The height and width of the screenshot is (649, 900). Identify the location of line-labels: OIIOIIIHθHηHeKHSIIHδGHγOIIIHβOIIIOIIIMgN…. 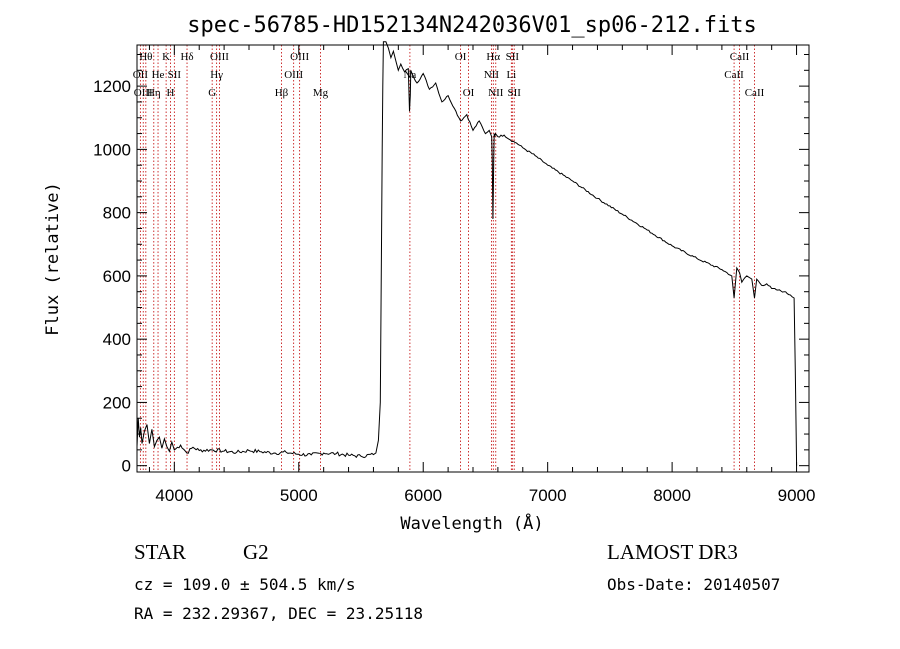
(449, 75).